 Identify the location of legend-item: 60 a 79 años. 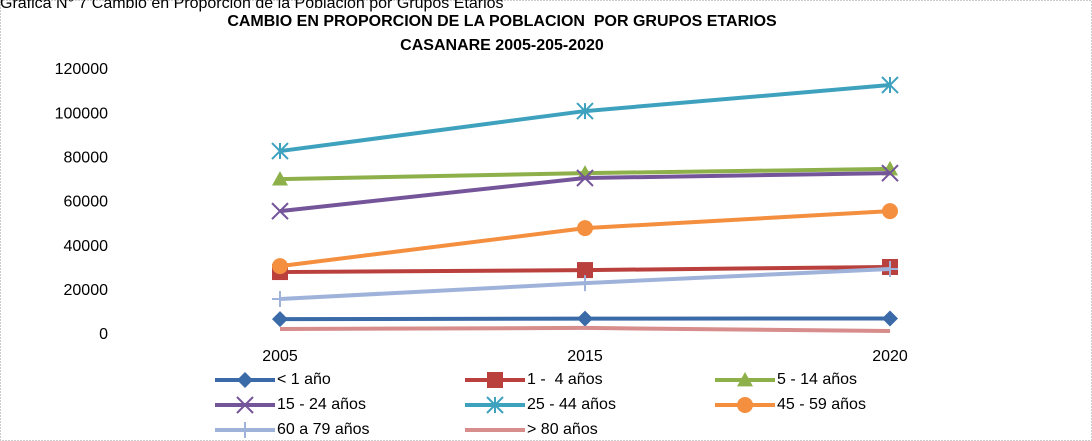
(292, 429).